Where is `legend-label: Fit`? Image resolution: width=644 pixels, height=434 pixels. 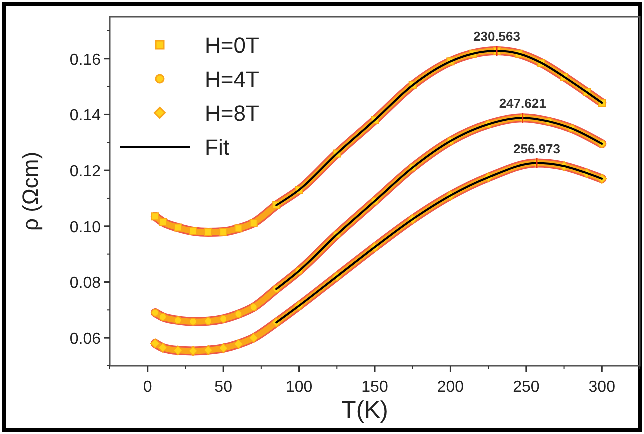
legend-label: Fit is located at coordinates (217, 147).